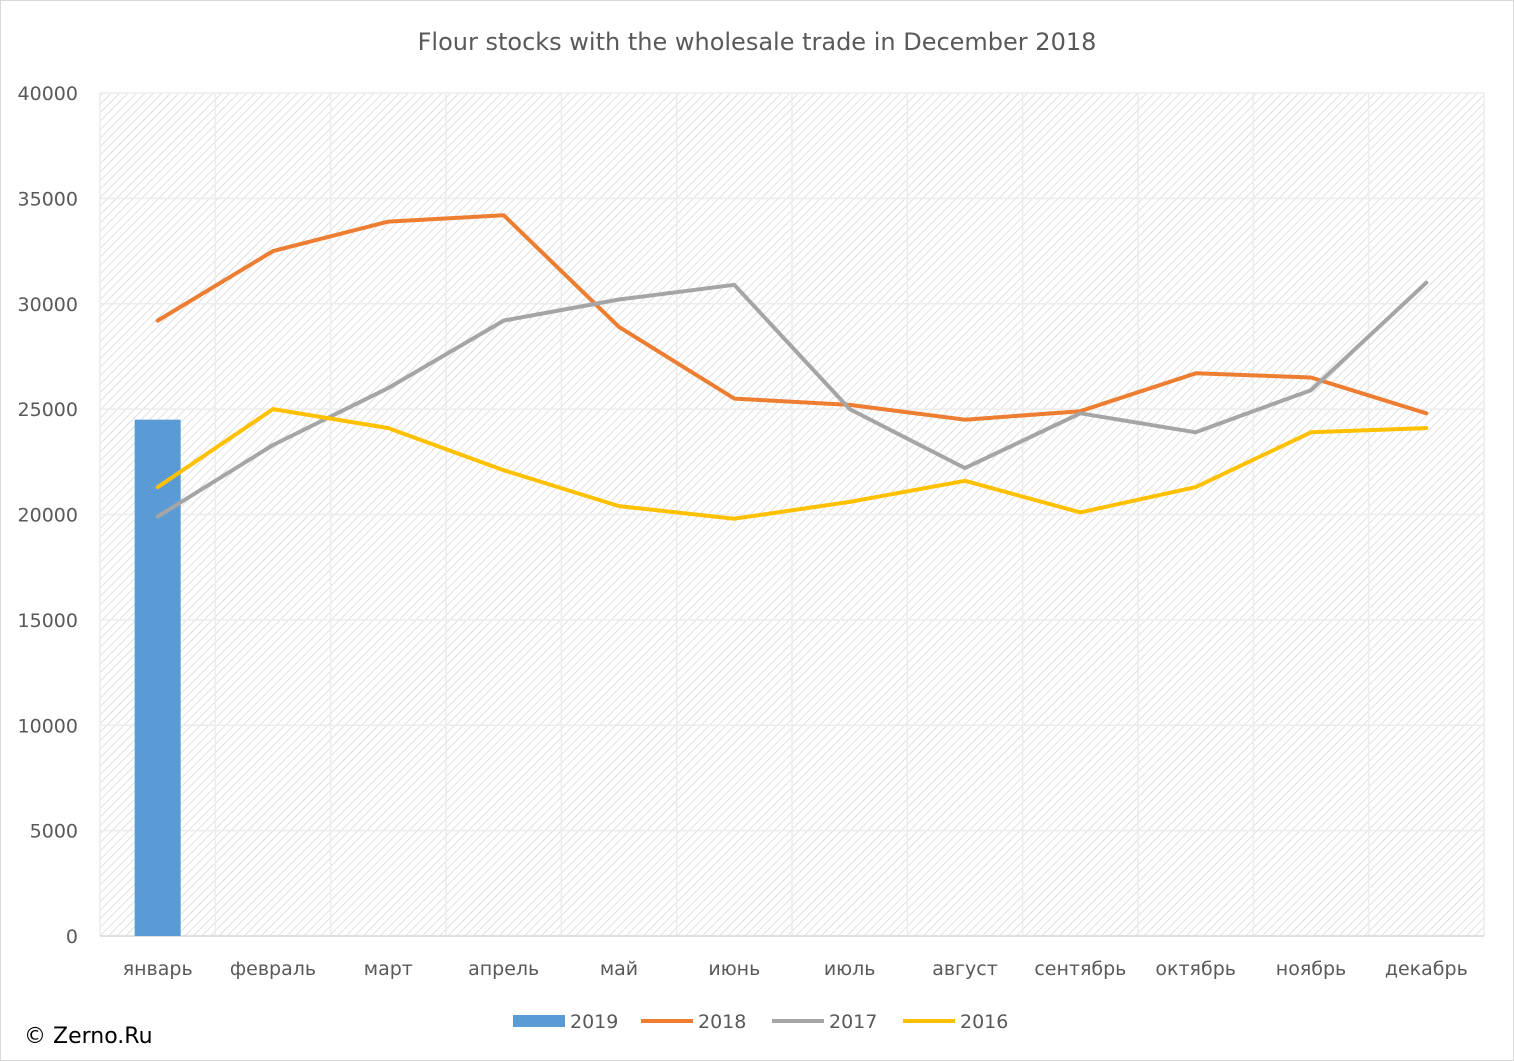  Describe the element at coordinates (48, 410) in the screenshot. I see `y-tick-label: 25000` at that location.